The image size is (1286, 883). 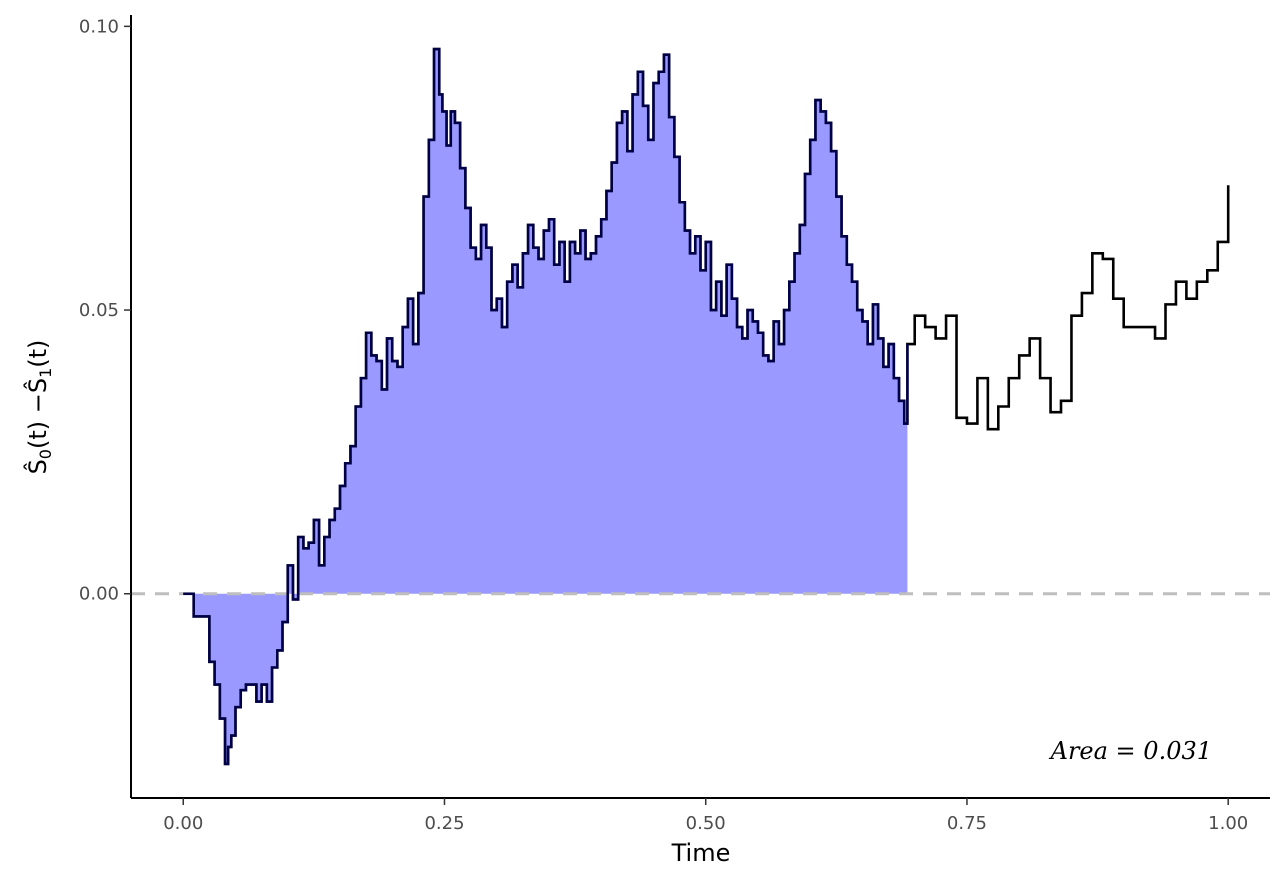 What do you see at coordinates (38, 354) in the screenshot?
I see `y-axis-title-end: (t)` at bounding box center [38, 354].